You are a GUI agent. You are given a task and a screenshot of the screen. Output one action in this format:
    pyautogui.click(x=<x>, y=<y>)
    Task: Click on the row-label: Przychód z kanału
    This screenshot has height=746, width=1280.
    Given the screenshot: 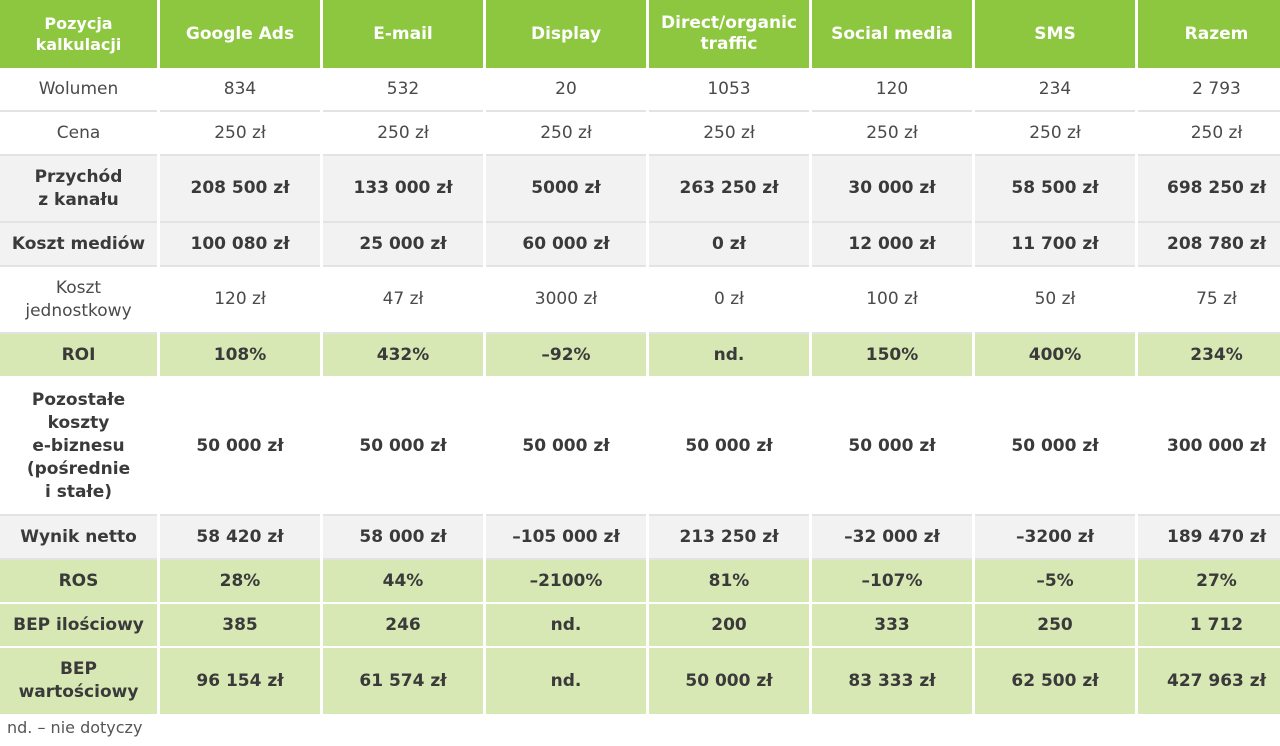 What is the action you would take?
    pyautogui.click(x=78, y=189)
    